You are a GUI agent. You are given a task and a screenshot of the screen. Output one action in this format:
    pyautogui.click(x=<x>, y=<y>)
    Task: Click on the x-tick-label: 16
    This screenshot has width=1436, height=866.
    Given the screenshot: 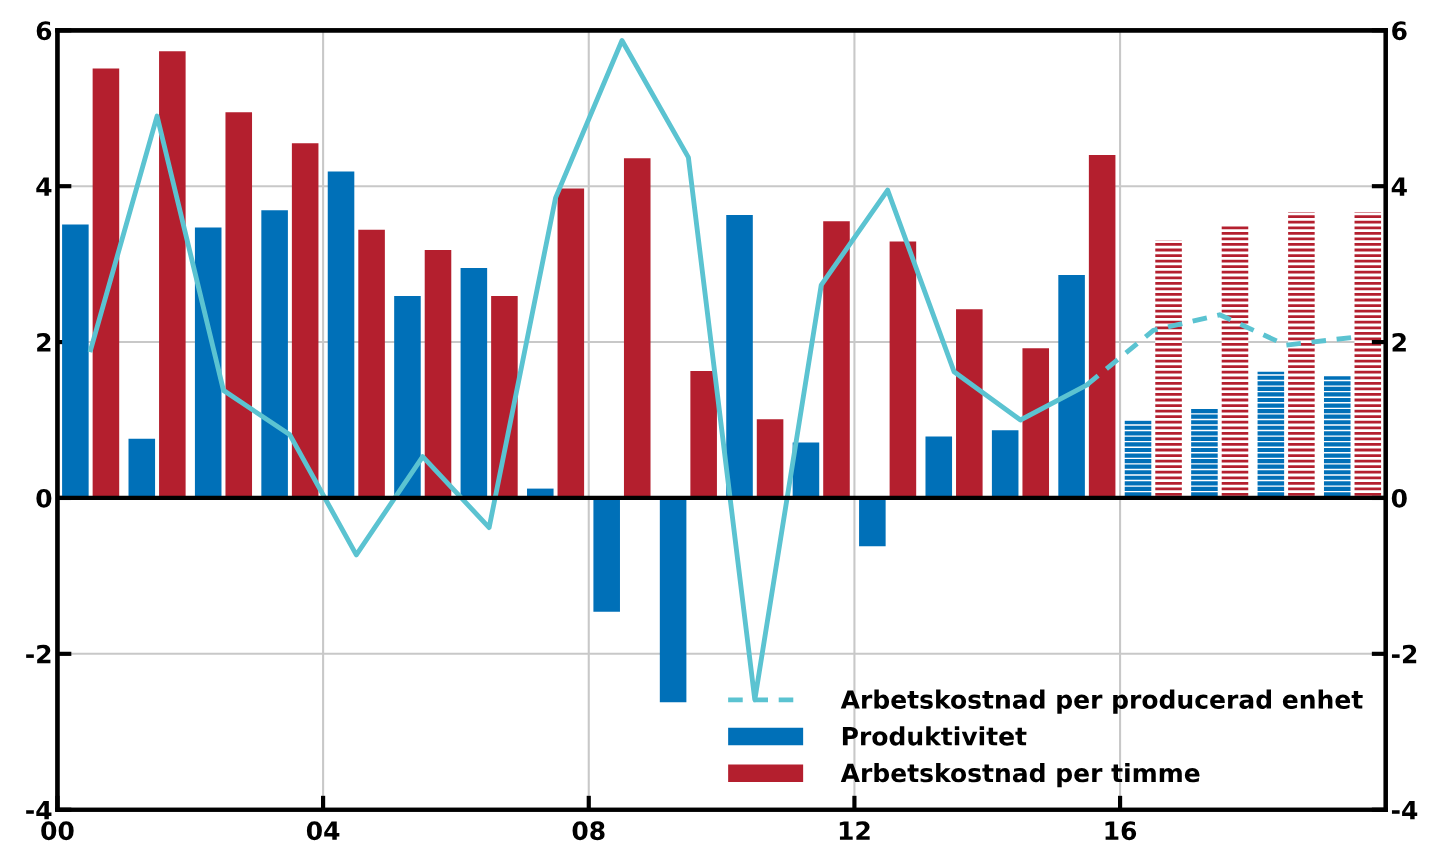 What is the action you would take?
    pyautogui.click(x=1121, y=831)
    